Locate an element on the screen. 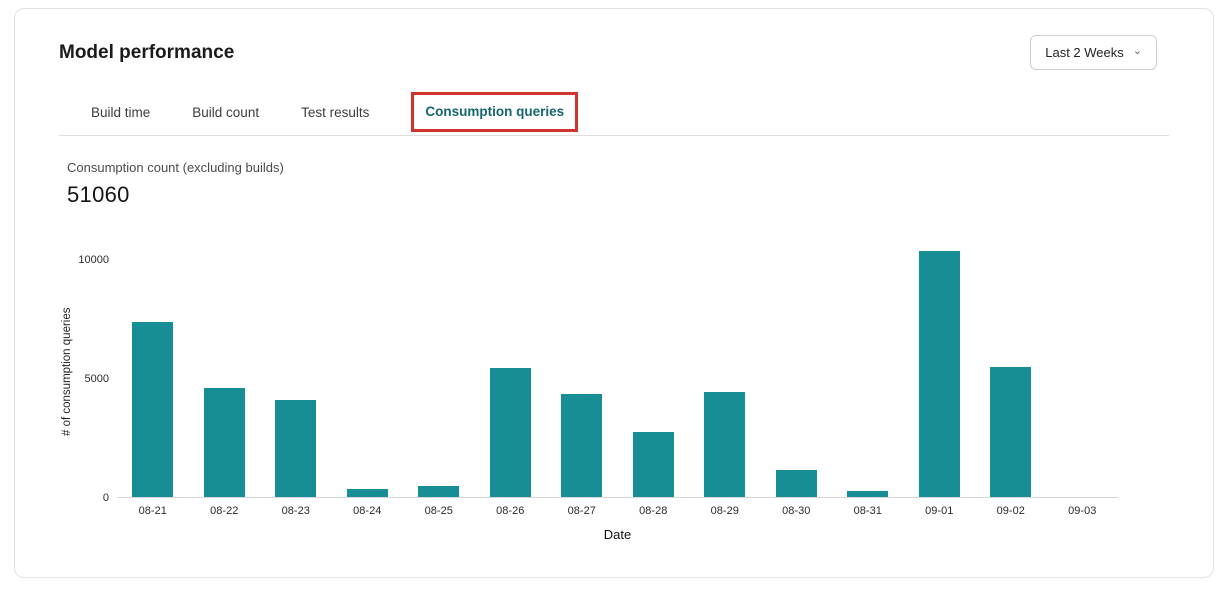 The image size is (1228, 590). y-axis-title: # of consumption queries is located at coordinates (67, 372).